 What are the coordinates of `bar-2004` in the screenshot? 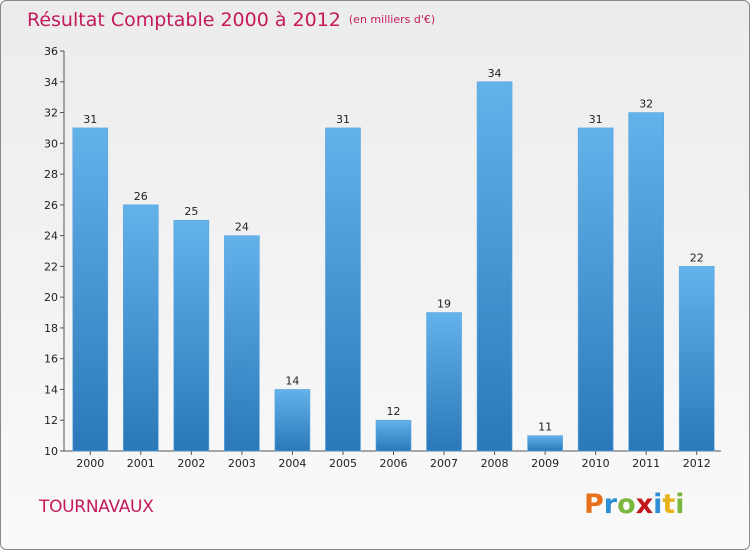 It's located at (292, 420).